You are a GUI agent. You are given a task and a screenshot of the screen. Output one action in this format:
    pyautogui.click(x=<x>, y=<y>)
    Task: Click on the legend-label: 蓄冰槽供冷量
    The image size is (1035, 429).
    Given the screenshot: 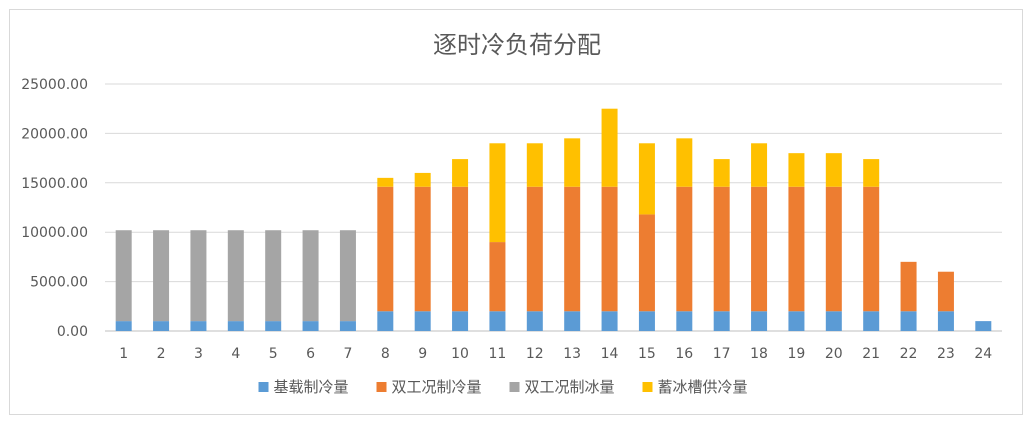 What is the action you would take?
    pyautogui.click(x=703, y=387)
    